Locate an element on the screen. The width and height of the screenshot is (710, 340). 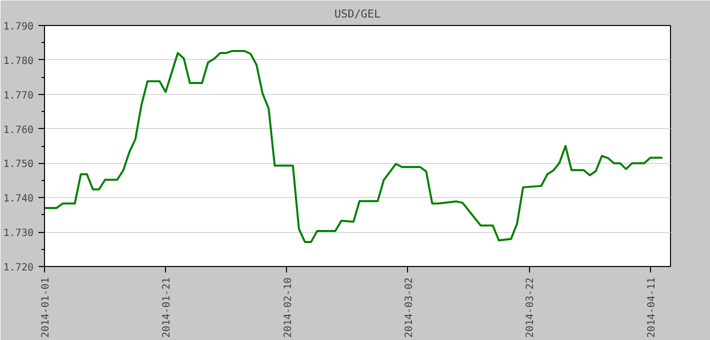
x-tick-label: 2014-04-11 is located at coordinates (652, 307).